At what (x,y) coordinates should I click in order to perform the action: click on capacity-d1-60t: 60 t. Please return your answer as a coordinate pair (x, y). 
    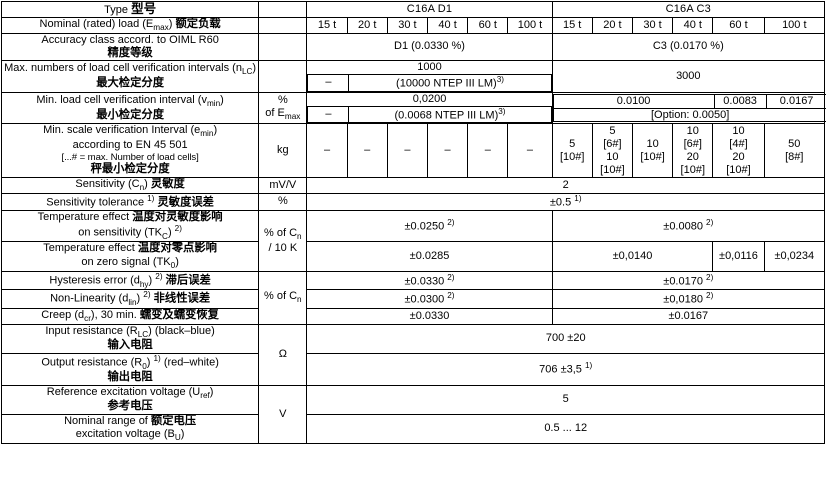
    Looking at the image, I should click on (488, 25).